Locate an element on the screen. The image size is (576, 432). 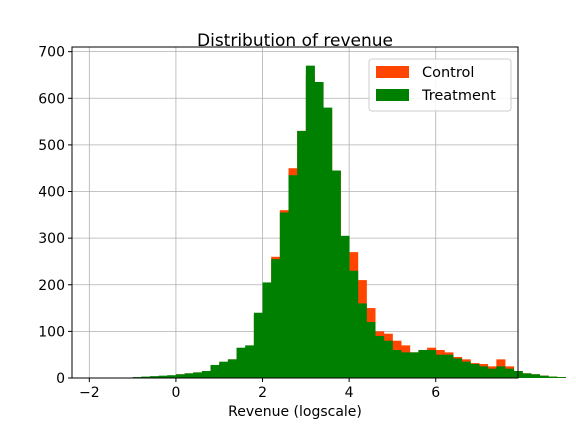
x-tick-label: −2 is located at coordinates (89, 393).